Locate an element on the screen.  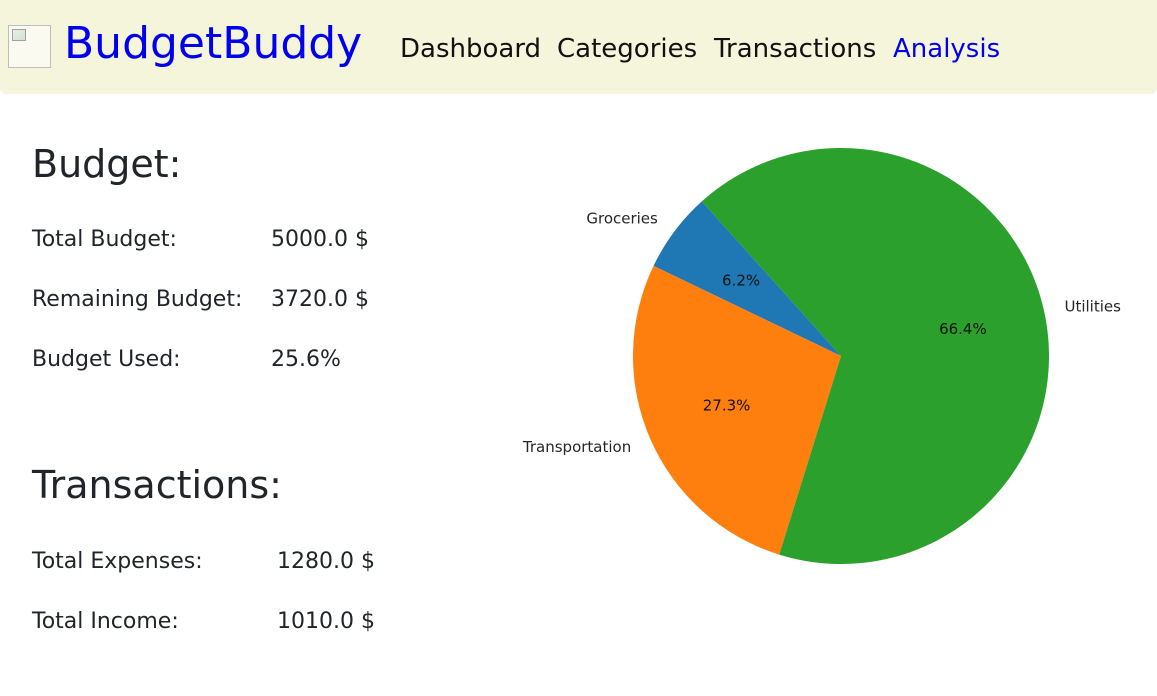
total-income-value: 1010.0 $ is located at coordinates (326, 621).